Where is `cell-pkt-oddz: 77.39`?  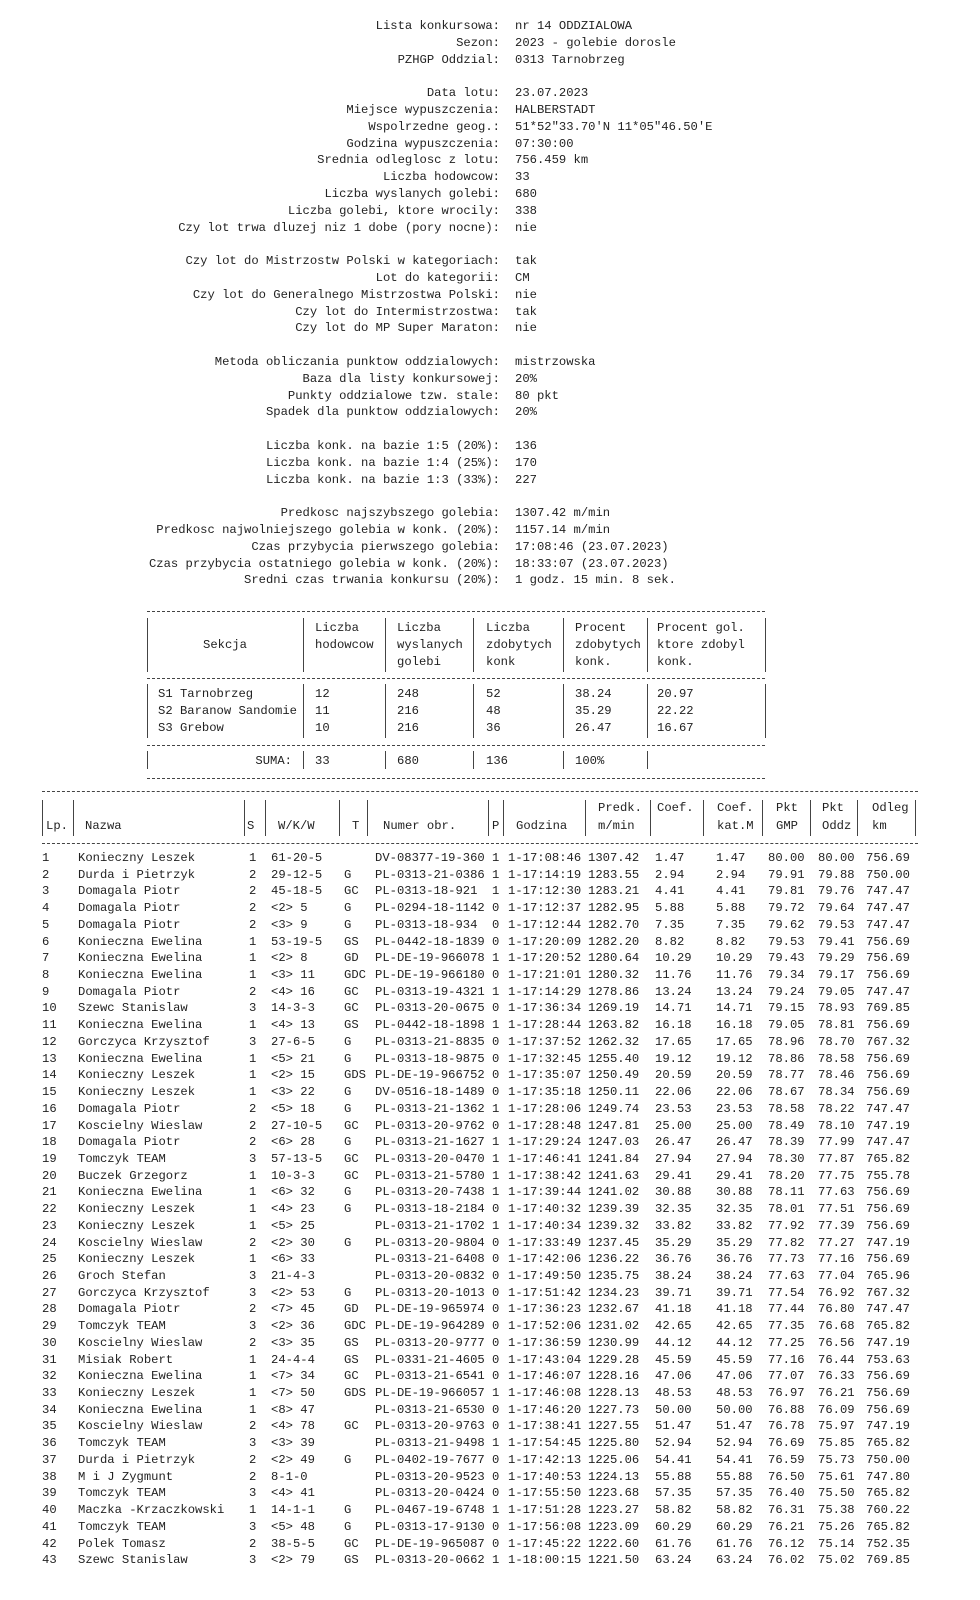
cell-pkt-oddz: 77.39 is located at coordinates (836, 1225).